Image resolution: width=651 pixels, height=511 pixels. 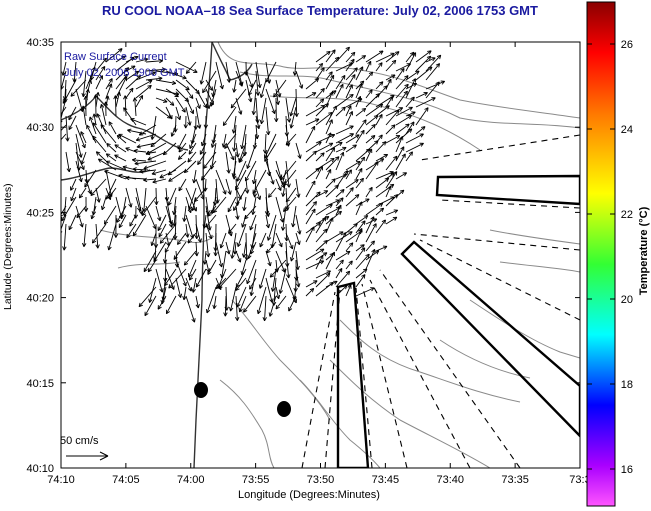 I want to click on x-tick-label: 74:00, so click(x=191, y=480).